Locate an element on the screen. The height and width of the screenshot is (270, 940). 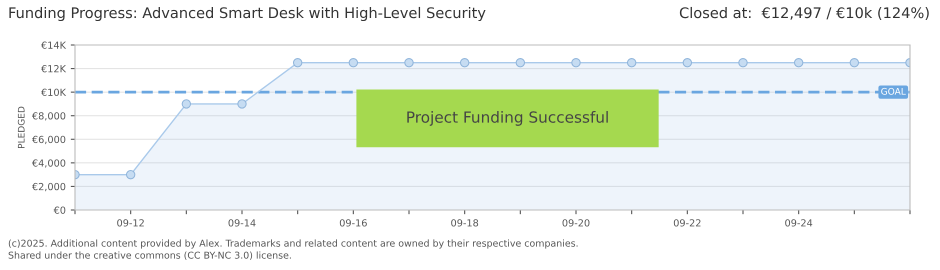
chart-subtitle: Closed at: €12,497 / €10k (124%) is located at coordinates (804, 13).